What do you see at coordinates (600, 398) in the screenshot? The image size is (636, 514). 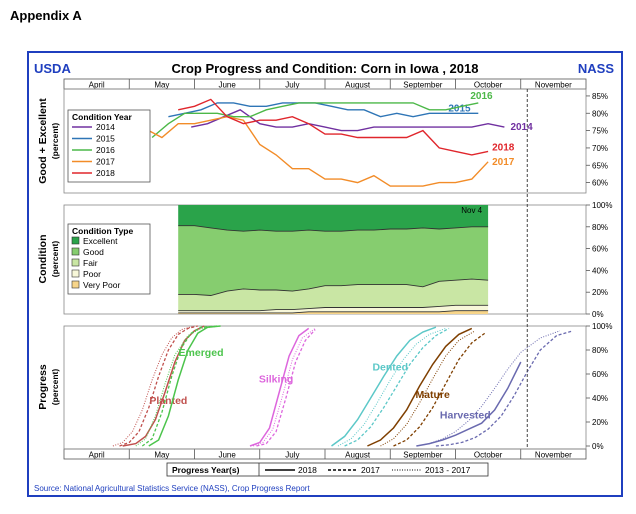 I see `bottom-ytick-label: 40%` at bounding box center [600, 398].